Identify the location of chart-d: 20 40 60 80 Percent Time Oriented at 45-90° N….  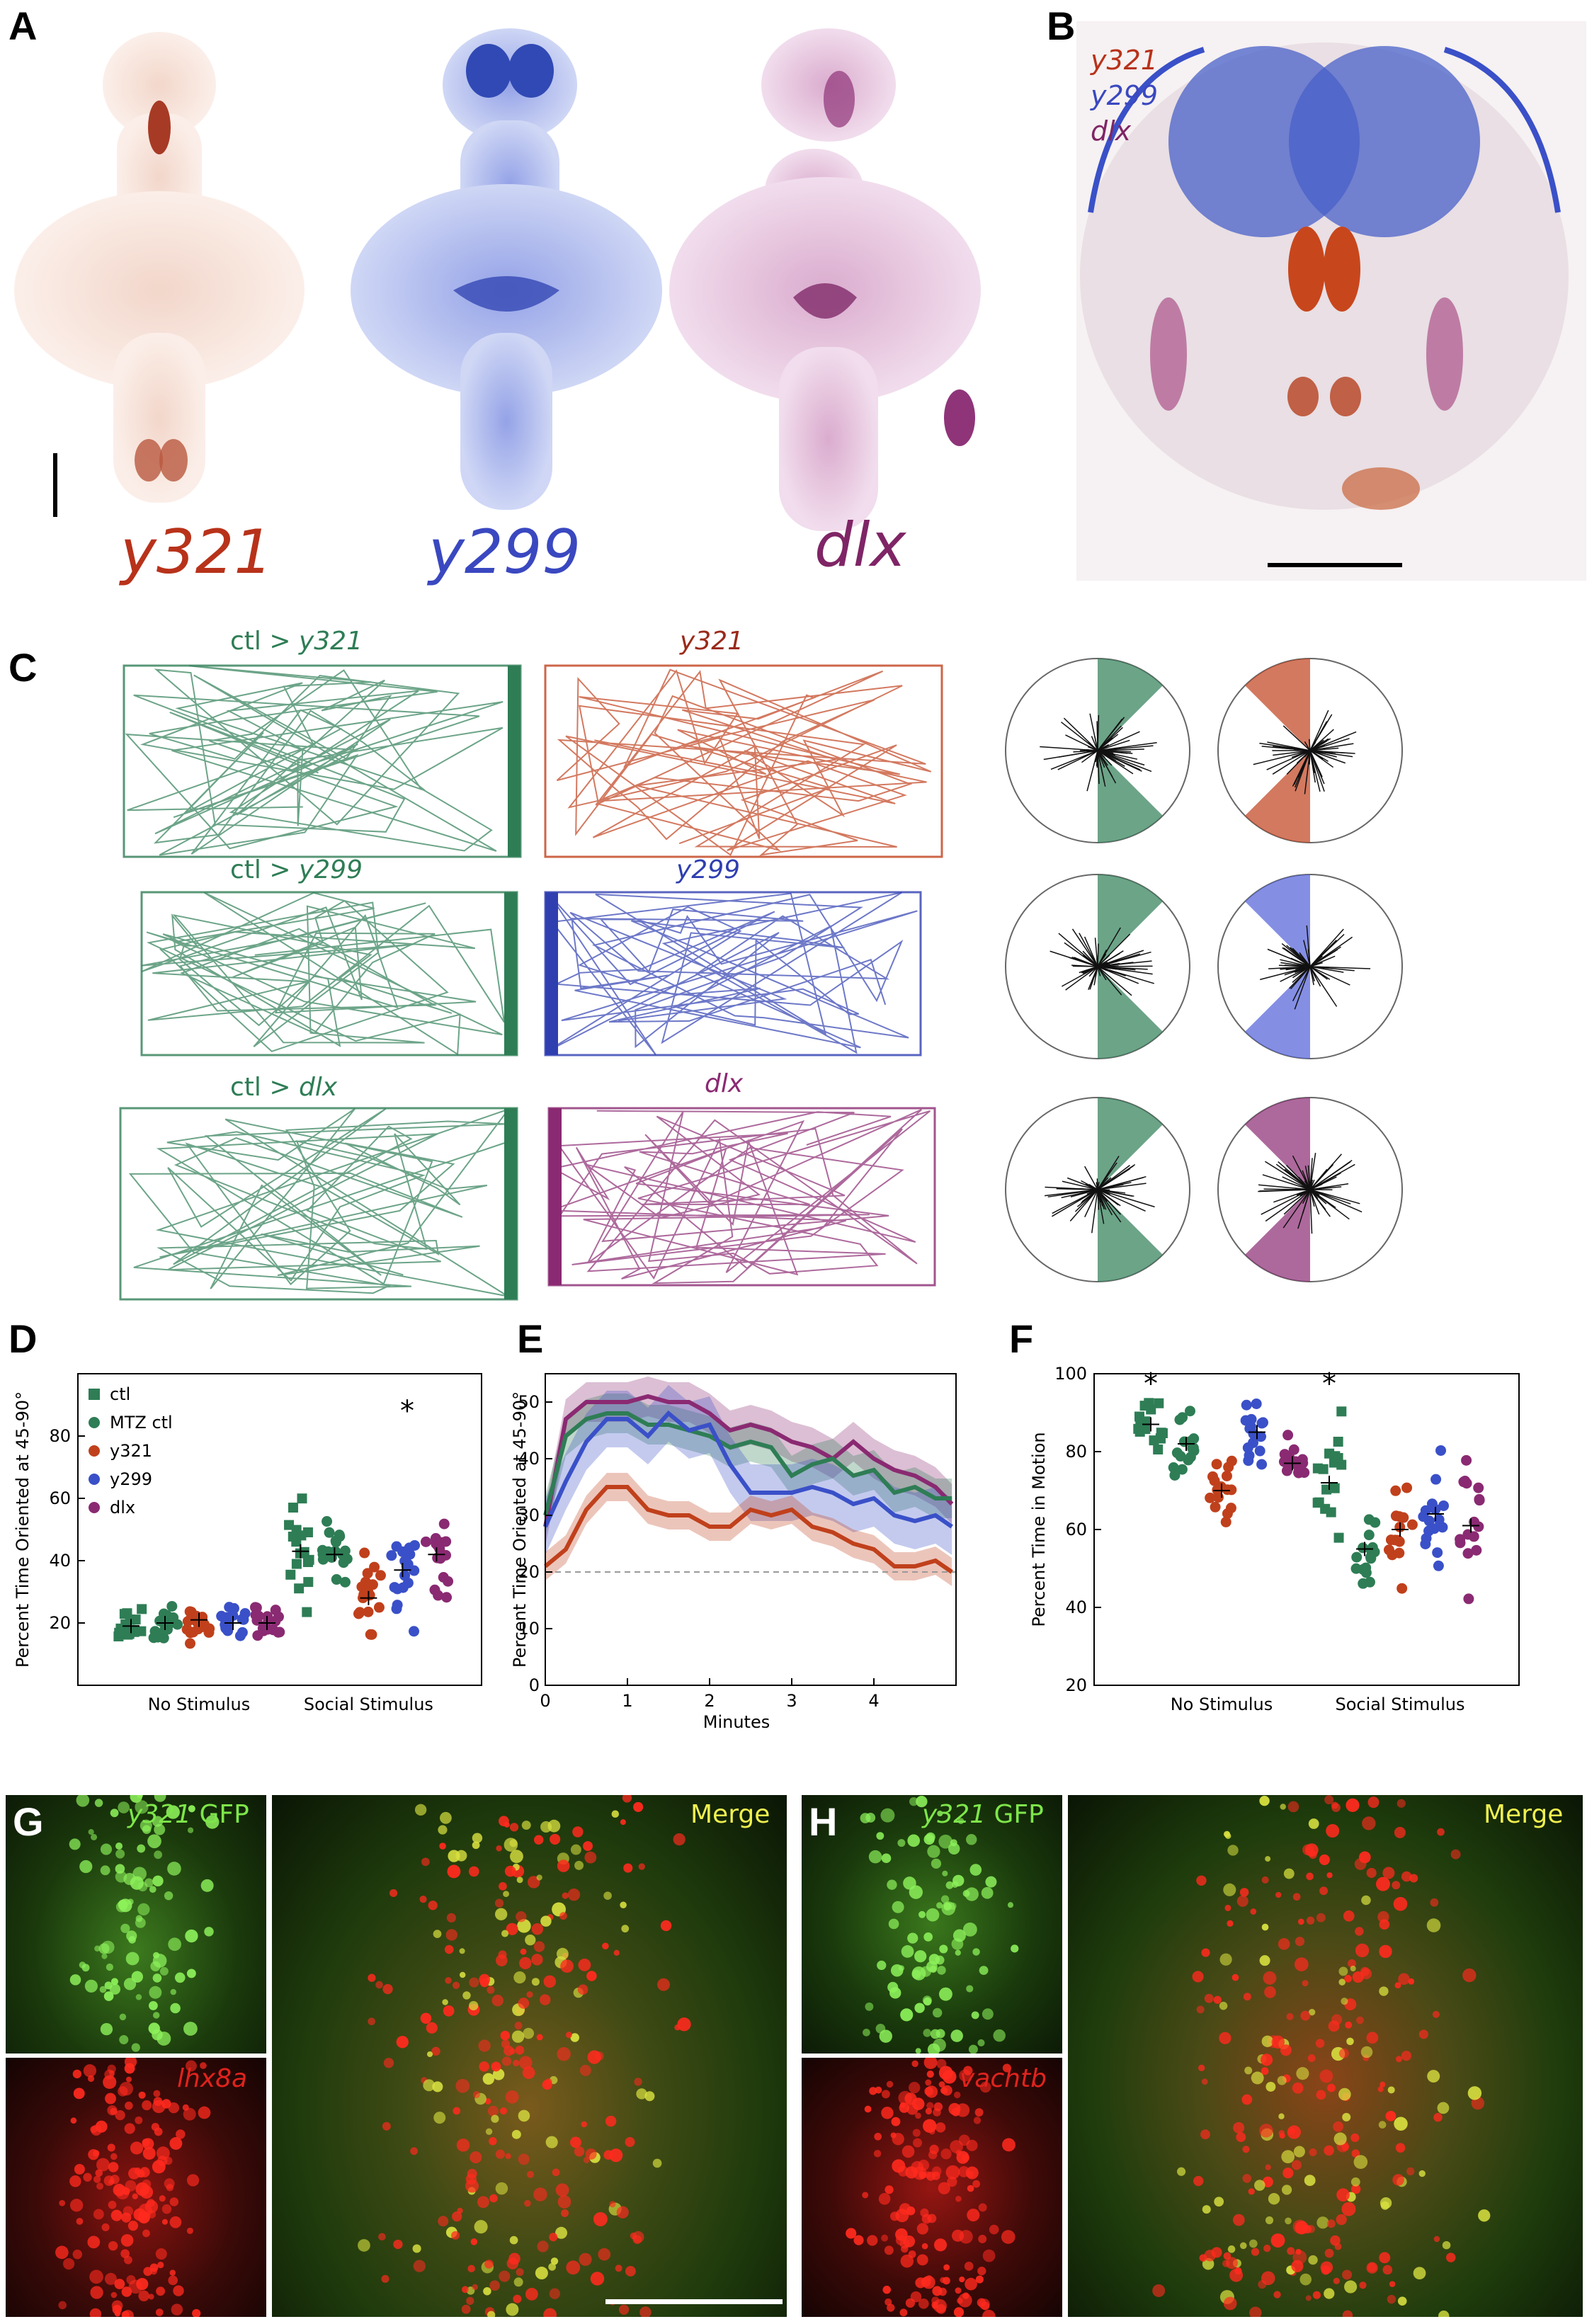
(247, 1543).